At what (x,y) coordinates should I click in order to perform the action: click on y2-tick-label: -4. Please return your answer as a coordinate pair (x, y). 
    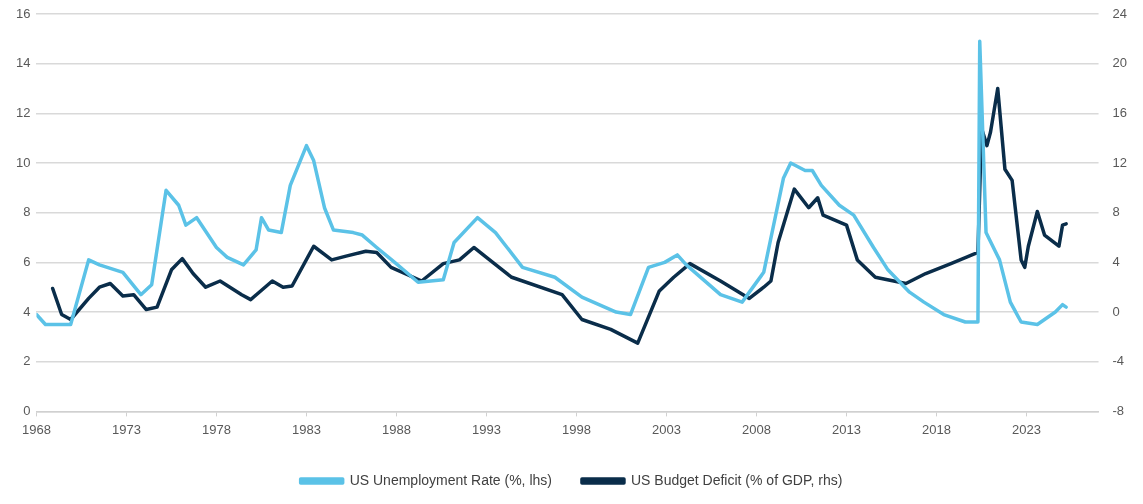
    Looking at the image, I should click on (1118, 361).